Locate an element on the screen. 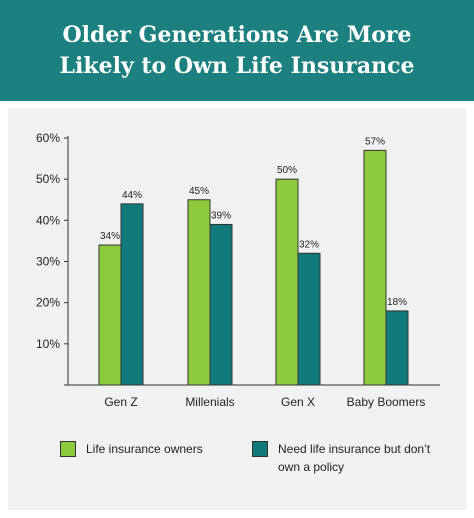  data-label: 32% is located at coordinates (309, 244).